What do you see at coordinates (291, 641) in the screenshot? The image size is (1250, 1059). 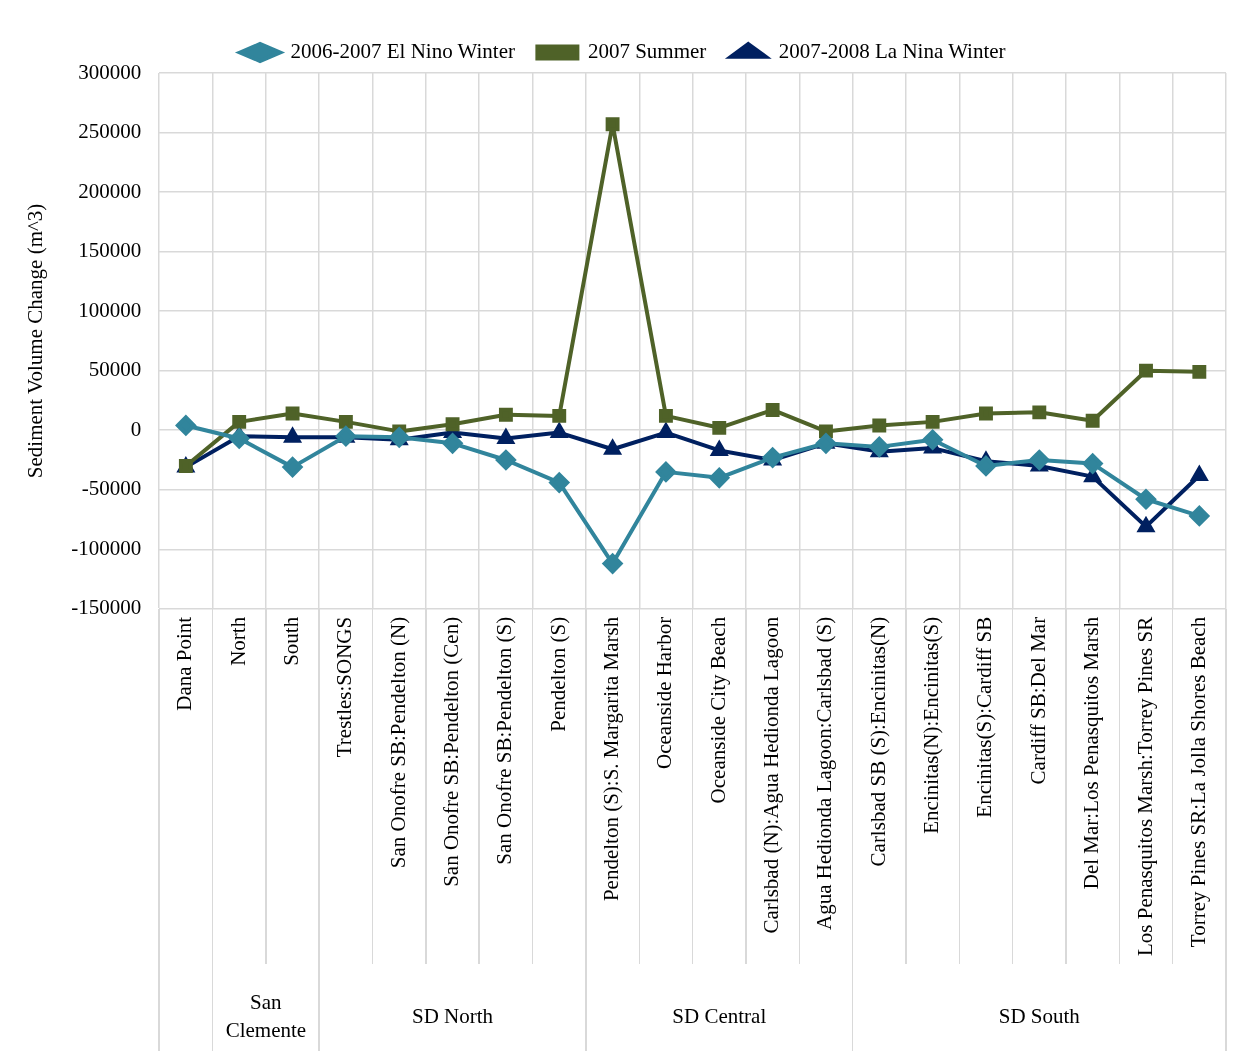 I see `x-tick-label: South` at bounding box center [291, 641].